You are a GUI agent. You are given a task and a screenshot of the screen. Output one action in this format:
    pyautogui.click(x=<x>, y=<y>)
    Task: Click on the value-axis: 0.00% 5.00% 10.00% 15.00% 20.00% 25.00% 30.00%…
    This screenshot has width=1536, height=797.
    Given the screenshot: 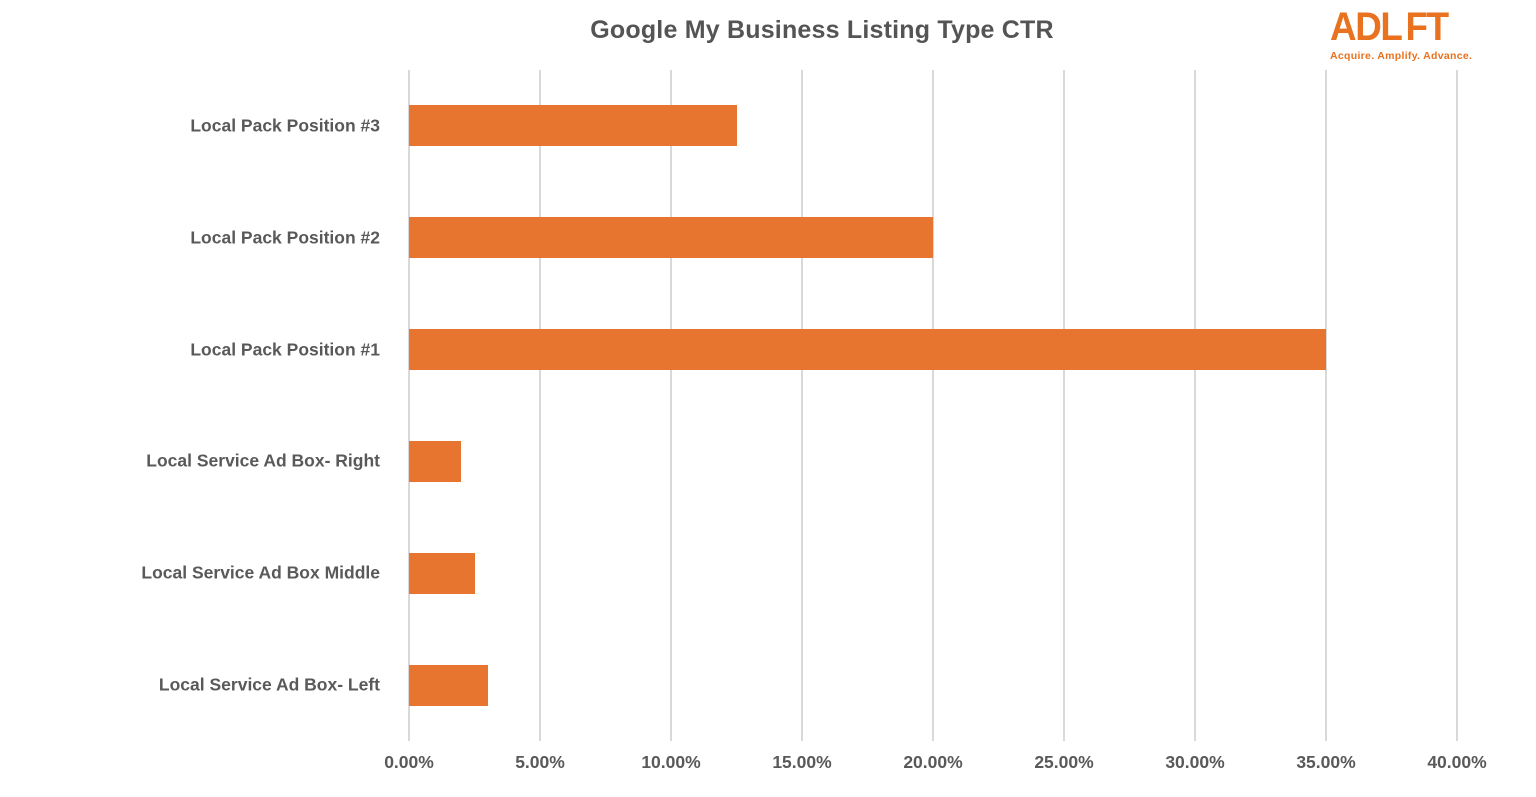 What is the action you would take?
    pyautogui.click(x=935, y=764)
    